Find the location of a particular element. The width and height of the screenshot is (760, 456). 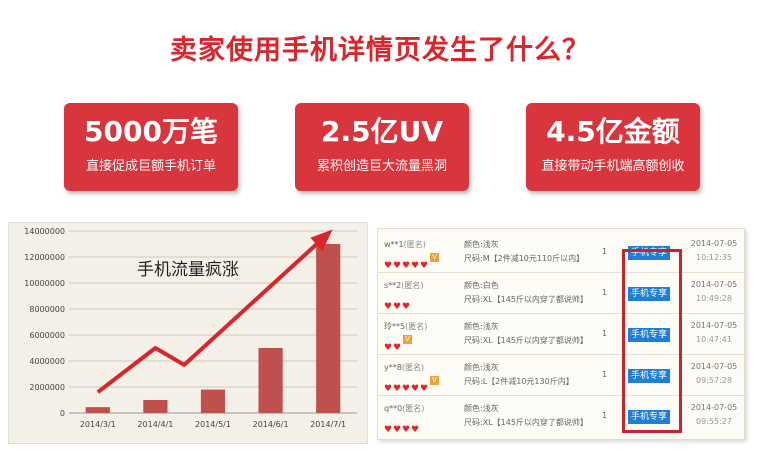

buyer-credit: ♥♥♥ is located at coordinates (397, 303).